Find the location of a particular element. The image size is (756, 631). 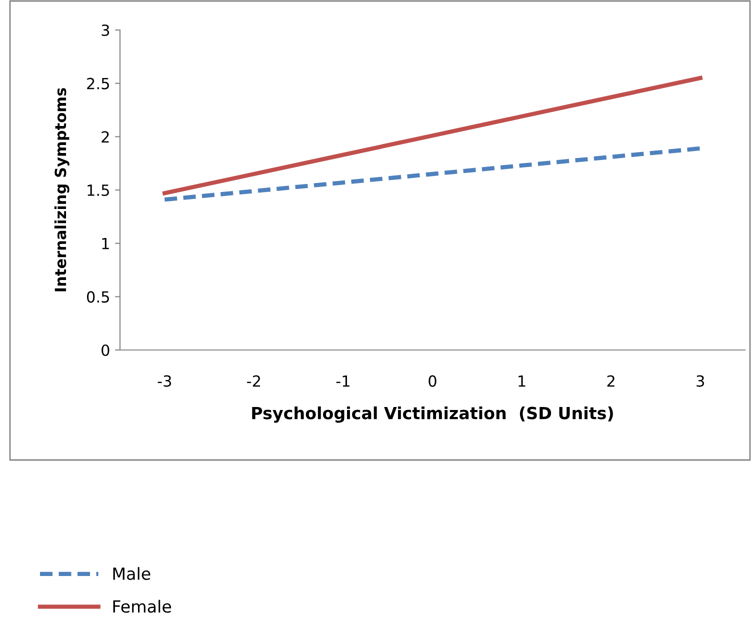

y-tick-label: 2.5 is located at coordinates (98, 84).